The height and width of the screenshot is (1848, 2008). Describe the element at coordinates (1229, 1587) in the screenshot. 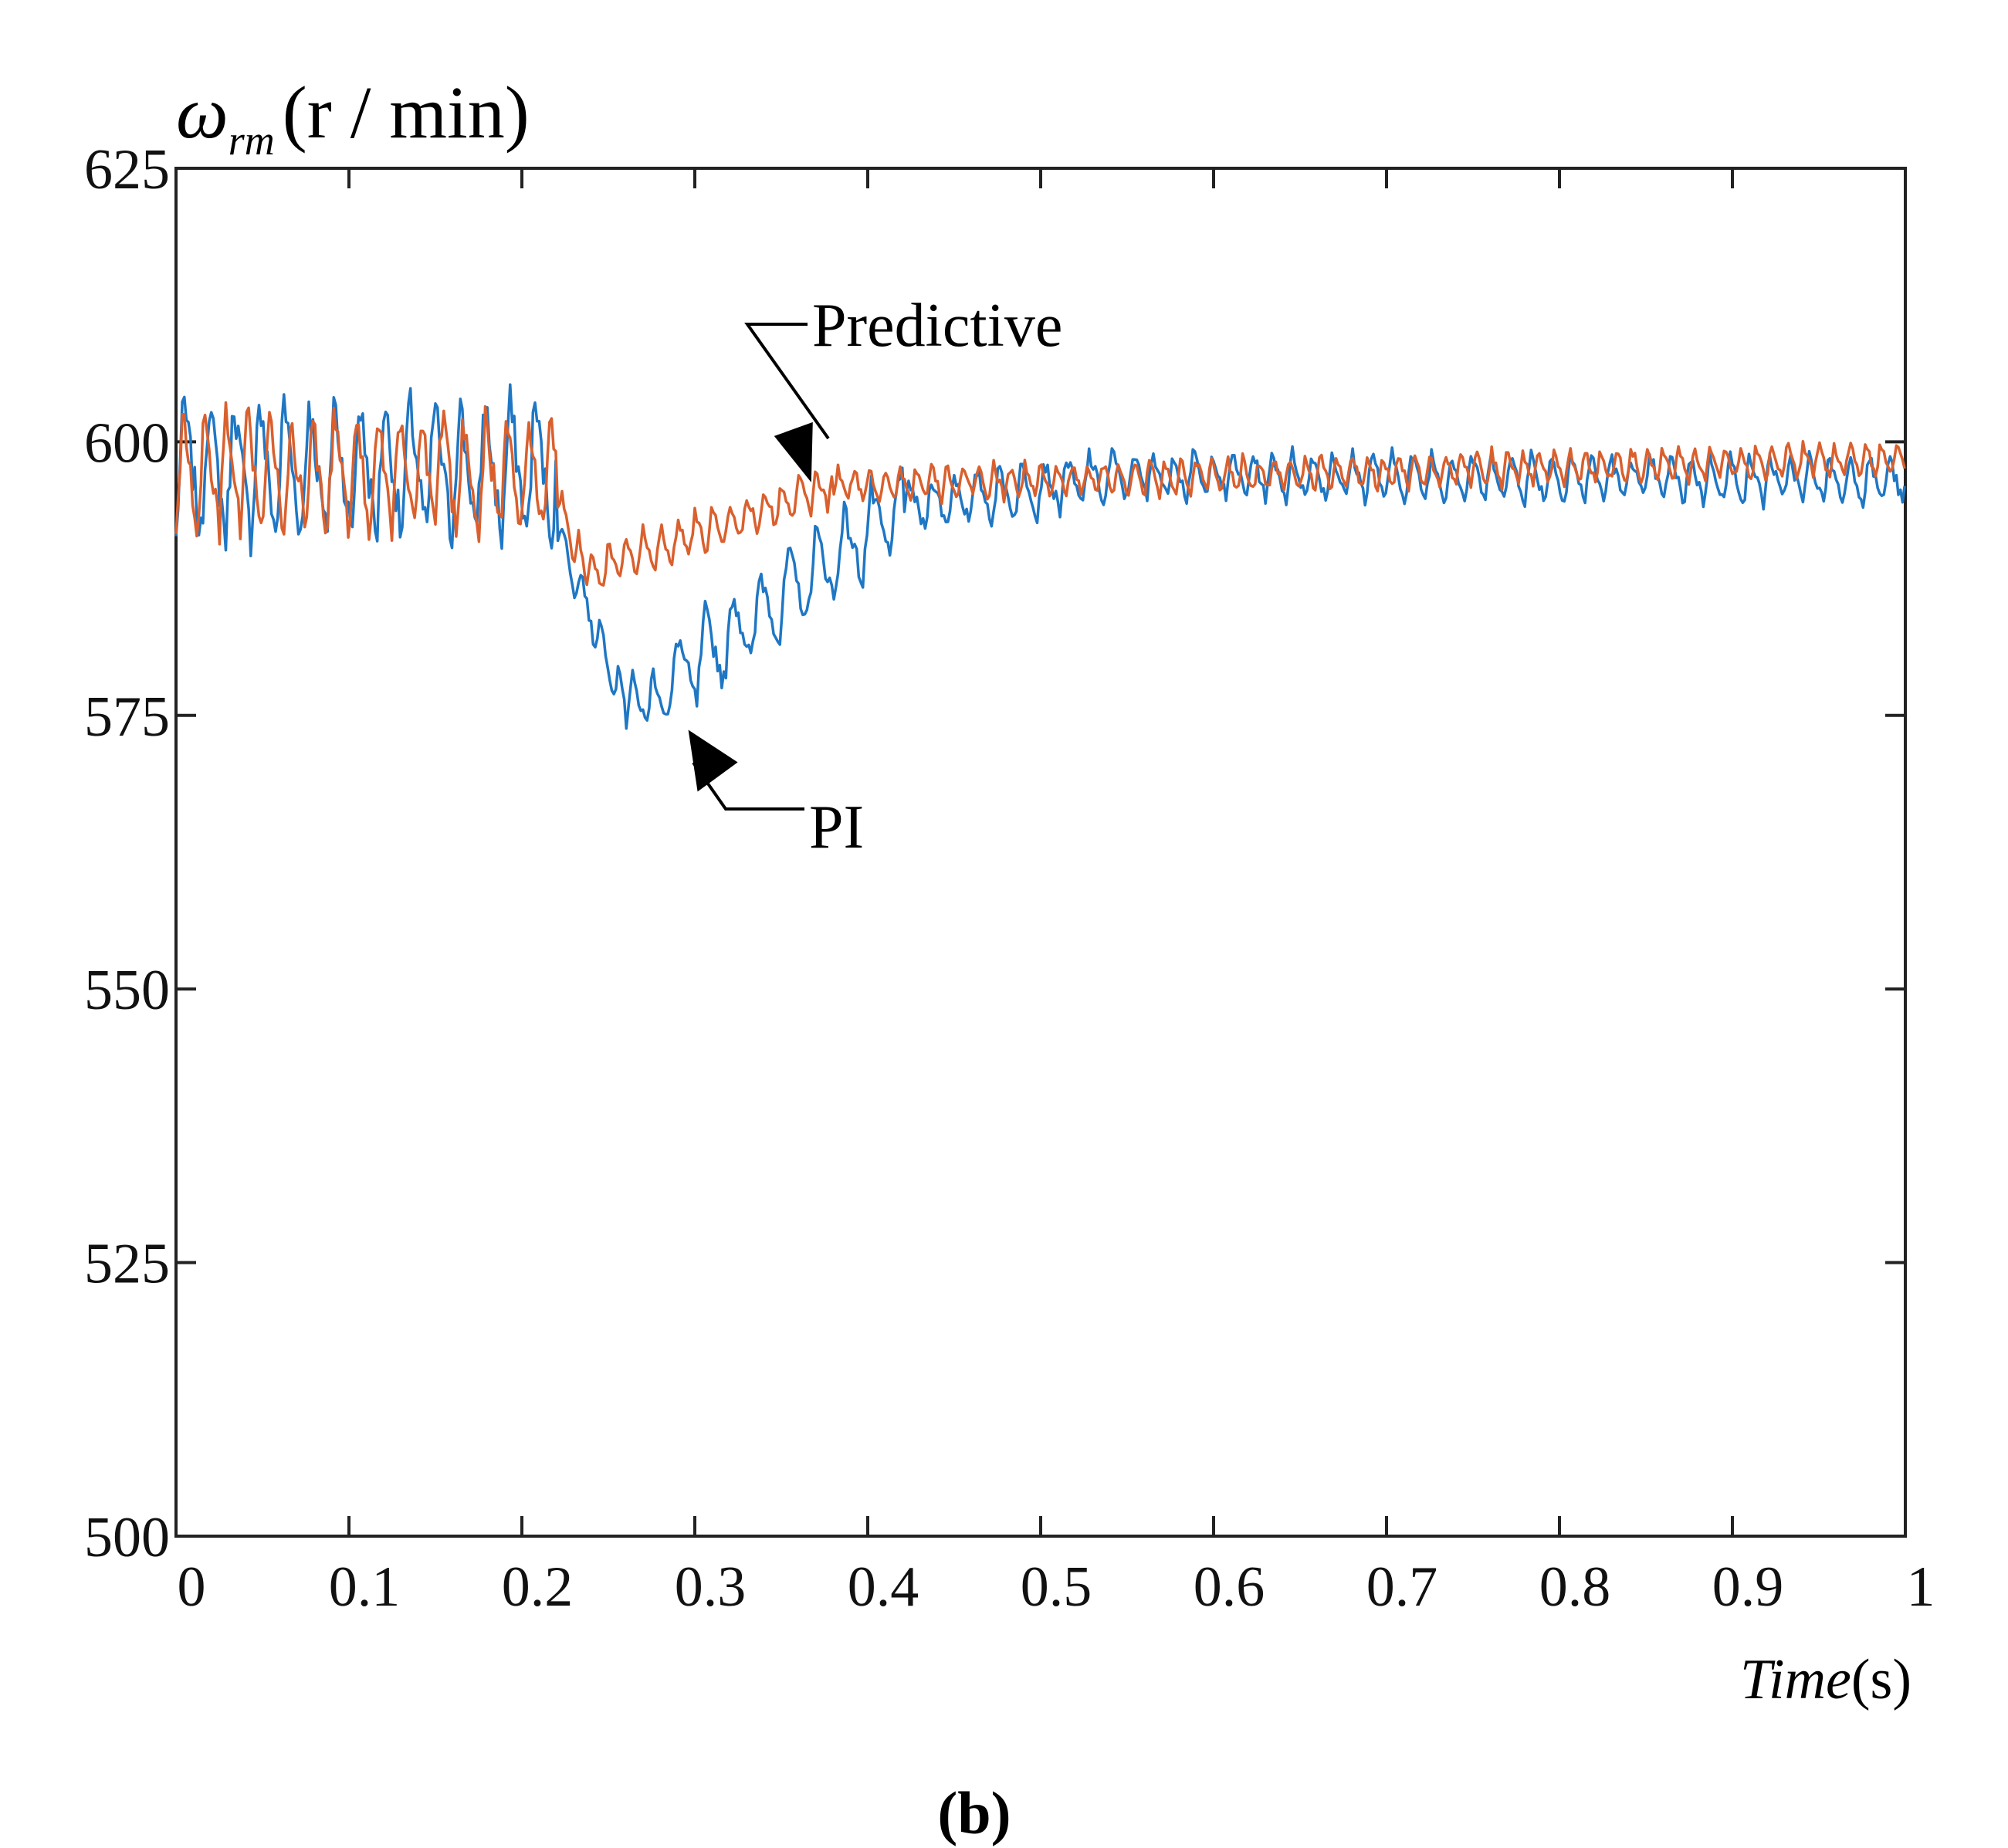

I see `x-tick-label-0.6: 0.6` at that location.